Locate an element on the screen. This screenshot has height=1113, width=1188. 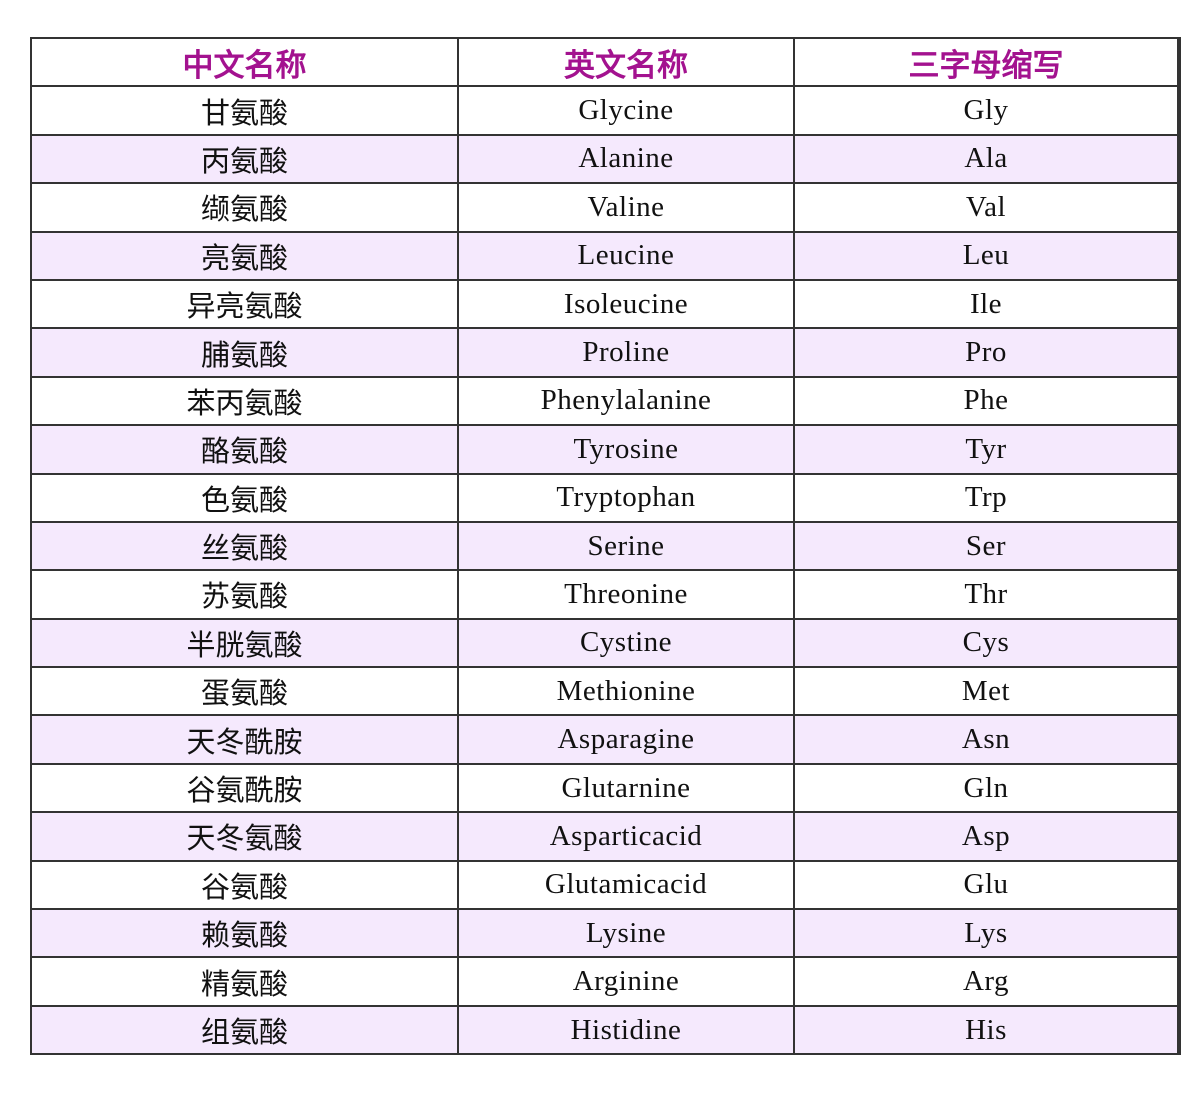
chinese-name-cell: 脯氨酸 is located at coordinates (244, 352).